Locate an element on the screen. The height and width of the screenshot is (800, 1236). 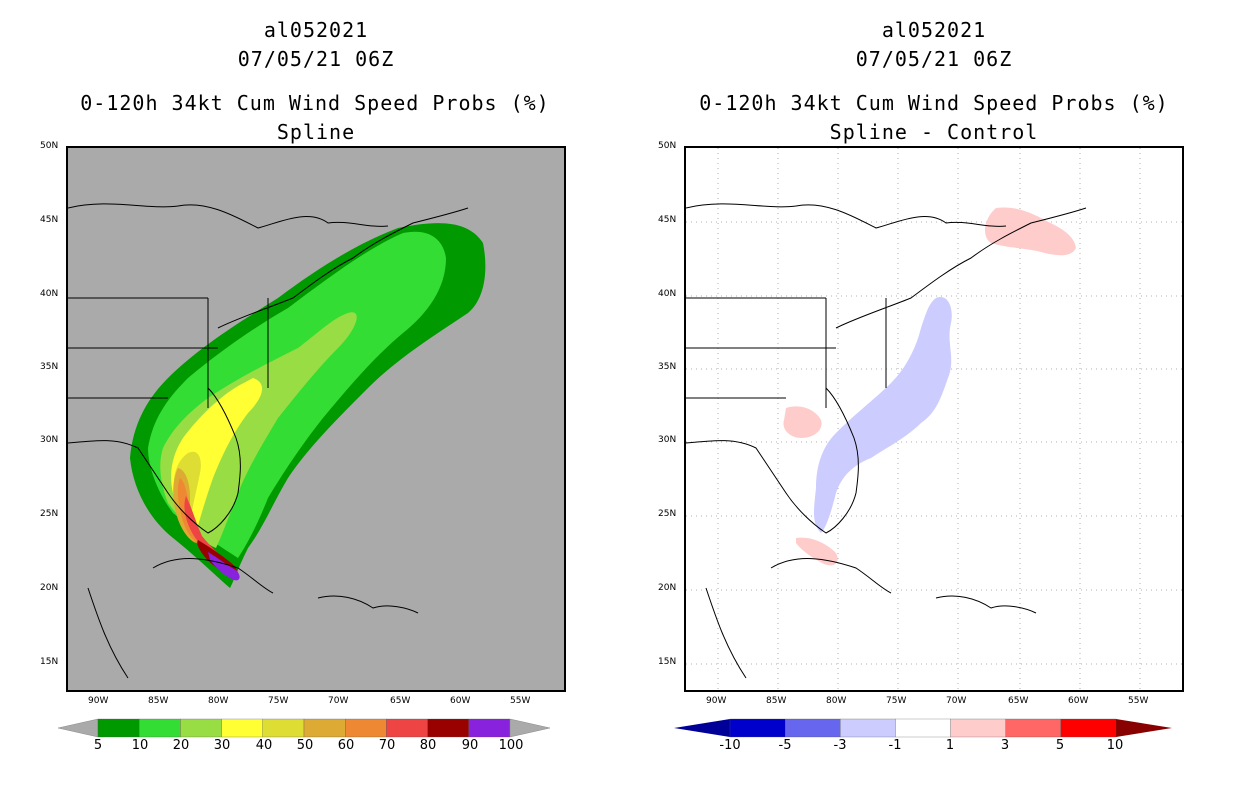
colorbar-label: 1 is located at coordinates (950, 745).